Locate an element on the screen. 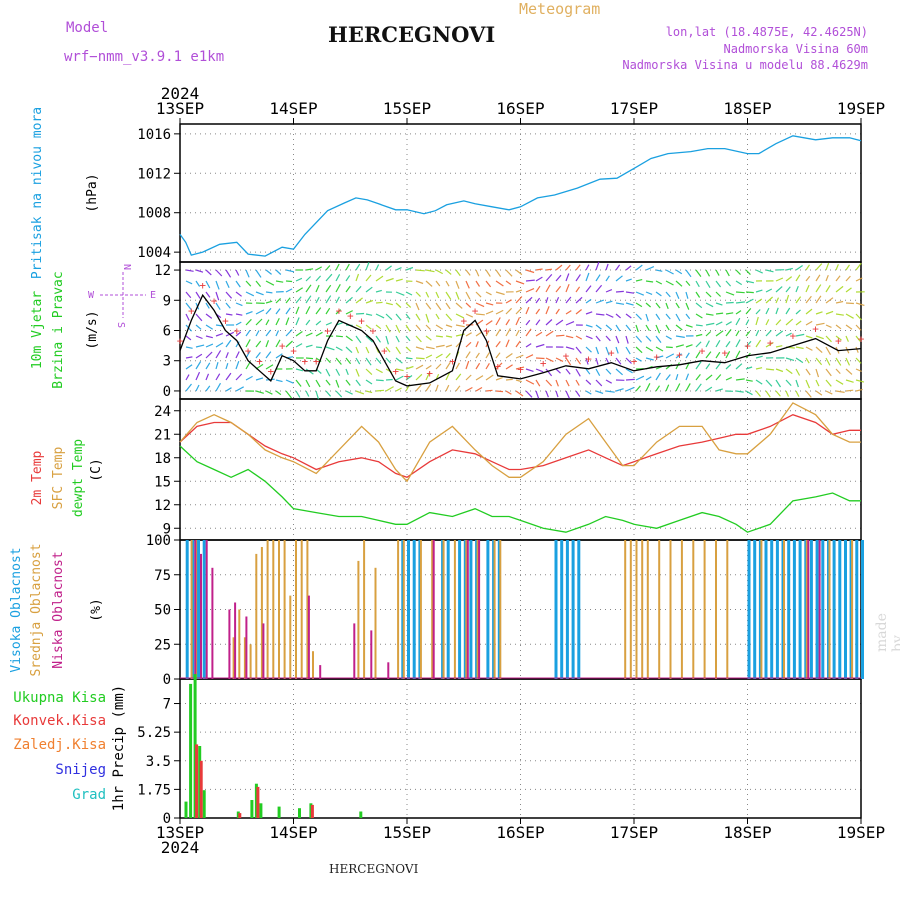 This screenshot has width=900, height=900. y-tick-label: 100 is located at coordinates (158, 541).